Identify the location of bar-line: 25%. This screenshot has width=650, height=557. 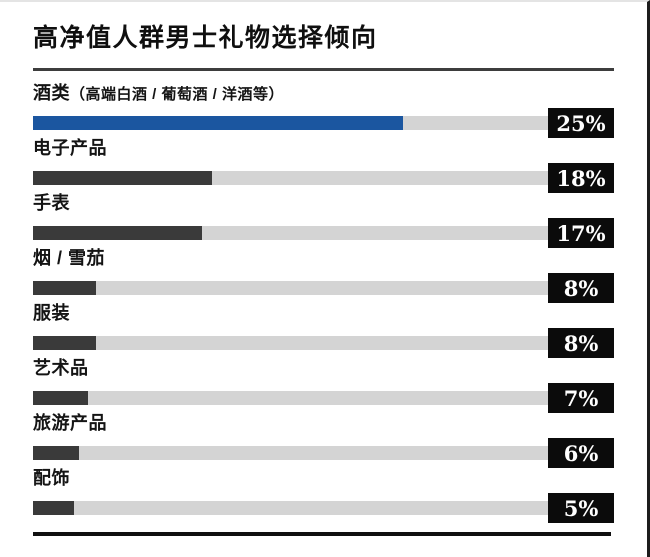
(323, 123).